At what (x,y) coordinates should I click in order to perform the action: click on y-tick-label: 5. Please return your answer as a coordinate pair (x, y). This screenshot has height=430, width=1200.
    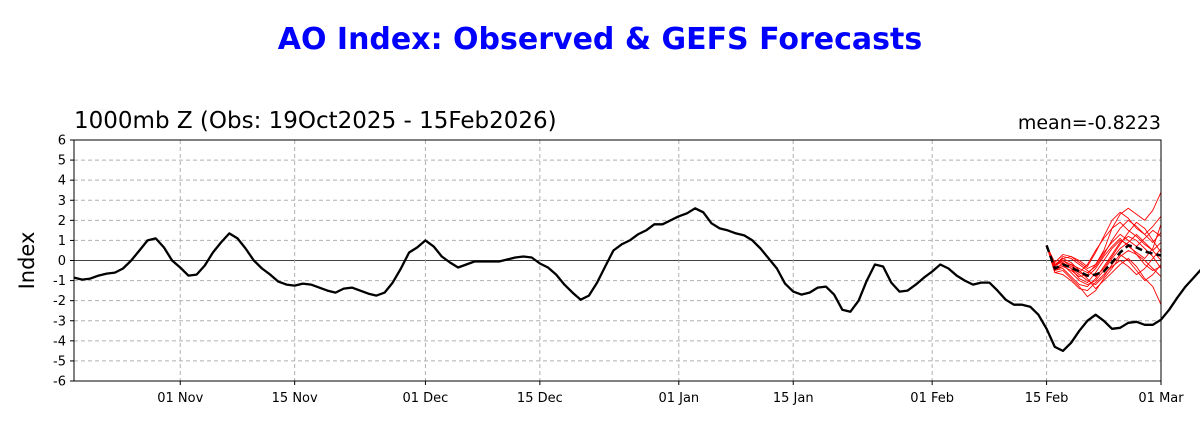
    Looking at the image, I should click on (62, 161).